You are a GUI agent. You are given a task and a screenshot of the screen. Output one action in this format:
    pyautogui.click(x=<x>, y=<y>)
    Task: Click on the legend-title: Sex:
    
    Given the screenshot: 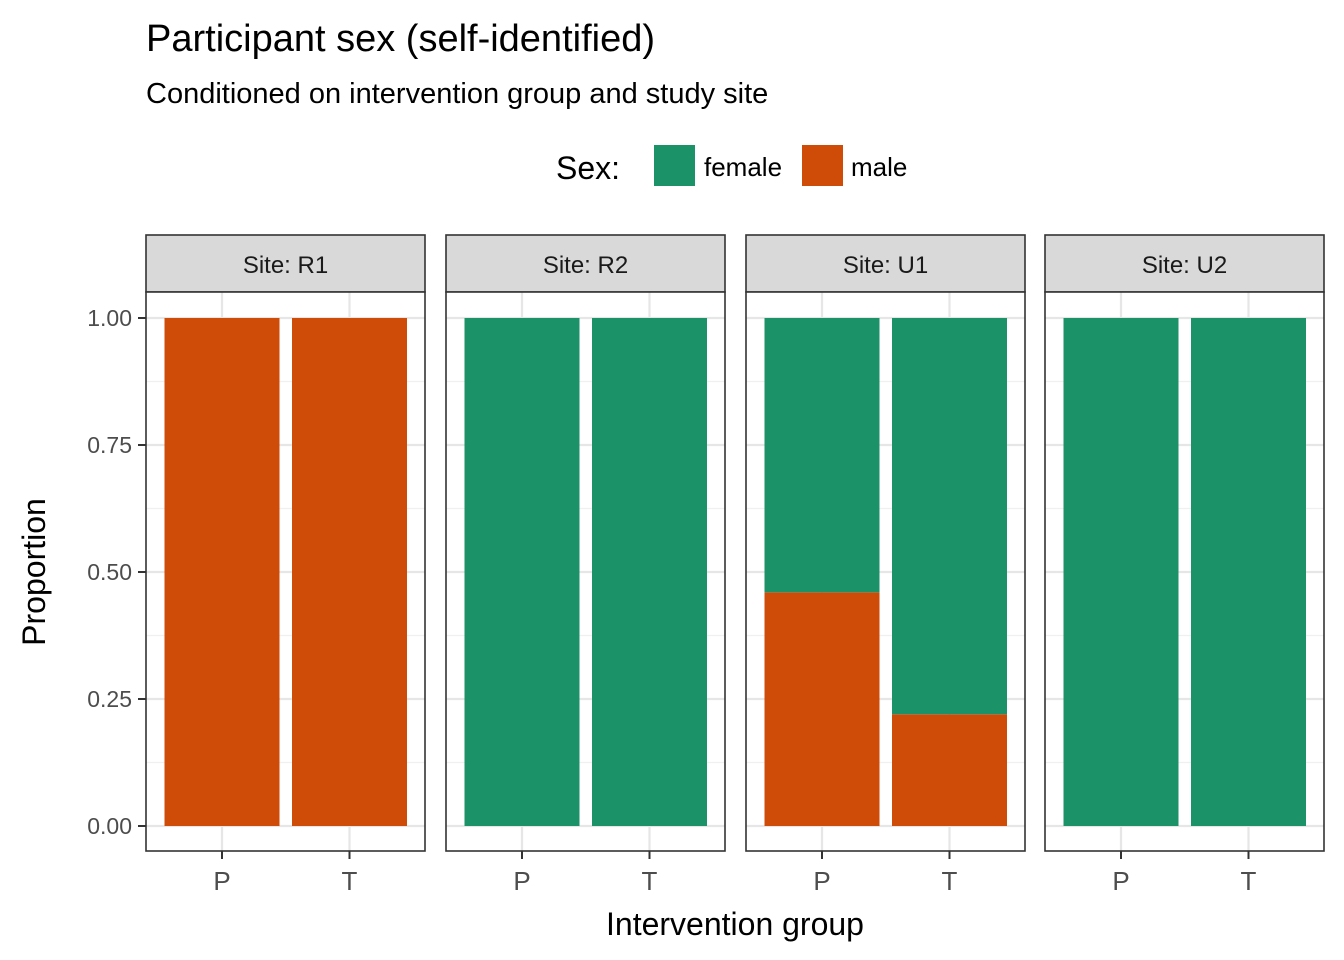 What is the action you would take?
    pyautogui.click(x=588, y=168)
    